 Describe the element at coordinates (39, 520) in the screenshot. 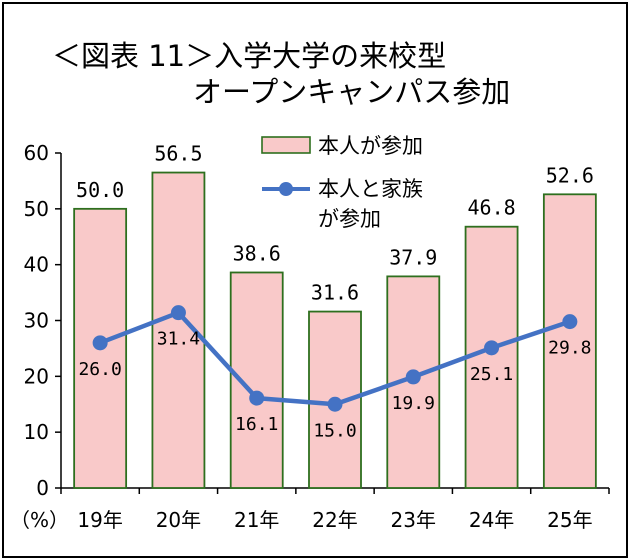

I see `unit-label: （%）` at that location.